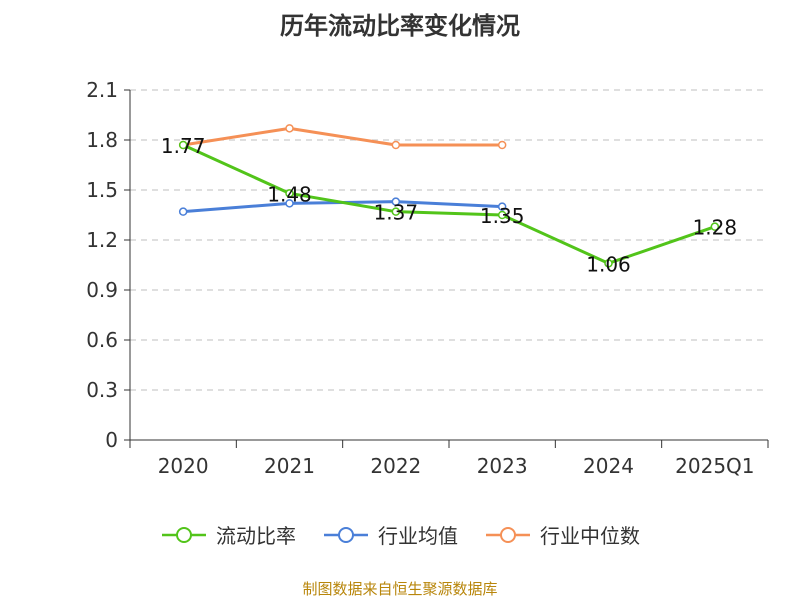 The width and height of the screenshot is (800, 600). I want to click on legend: 流动比率 行业均值 行业中位数, so click(400, 534).